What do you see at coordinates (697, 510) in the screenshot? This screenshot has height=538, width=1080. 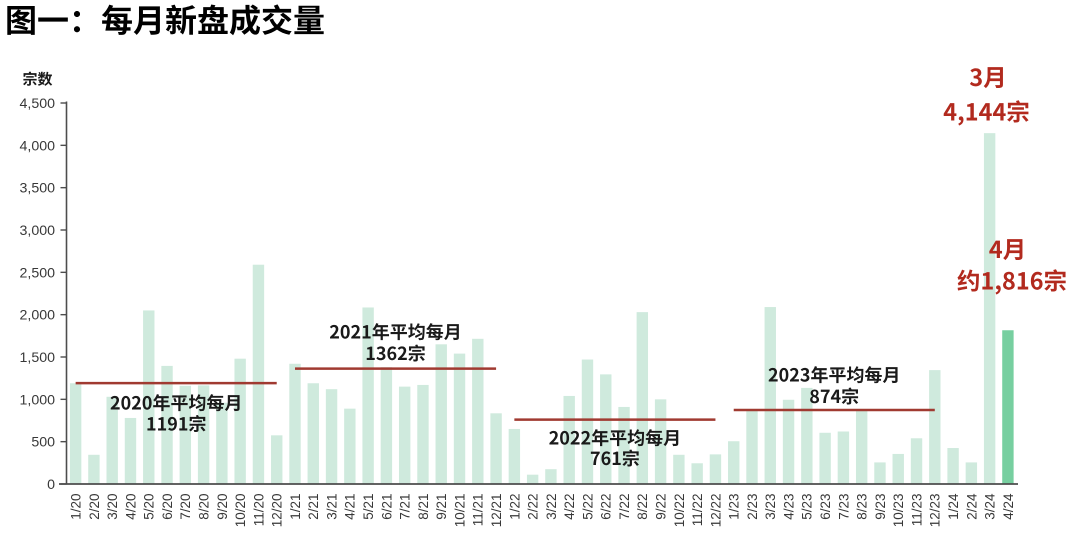 I see `svg-text: 11/22` at bounding box center [697, 510].